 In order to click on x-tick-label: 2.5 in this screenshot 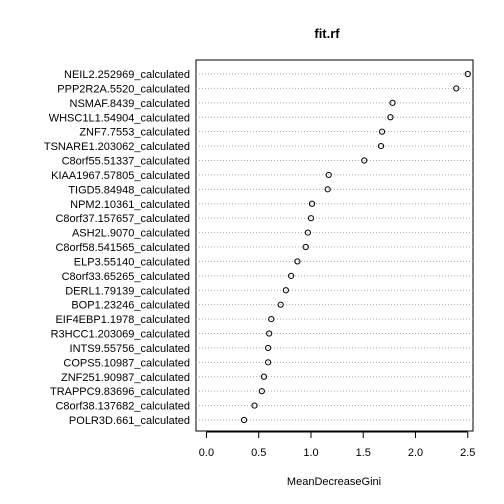, I will do `click(467, 453)`.